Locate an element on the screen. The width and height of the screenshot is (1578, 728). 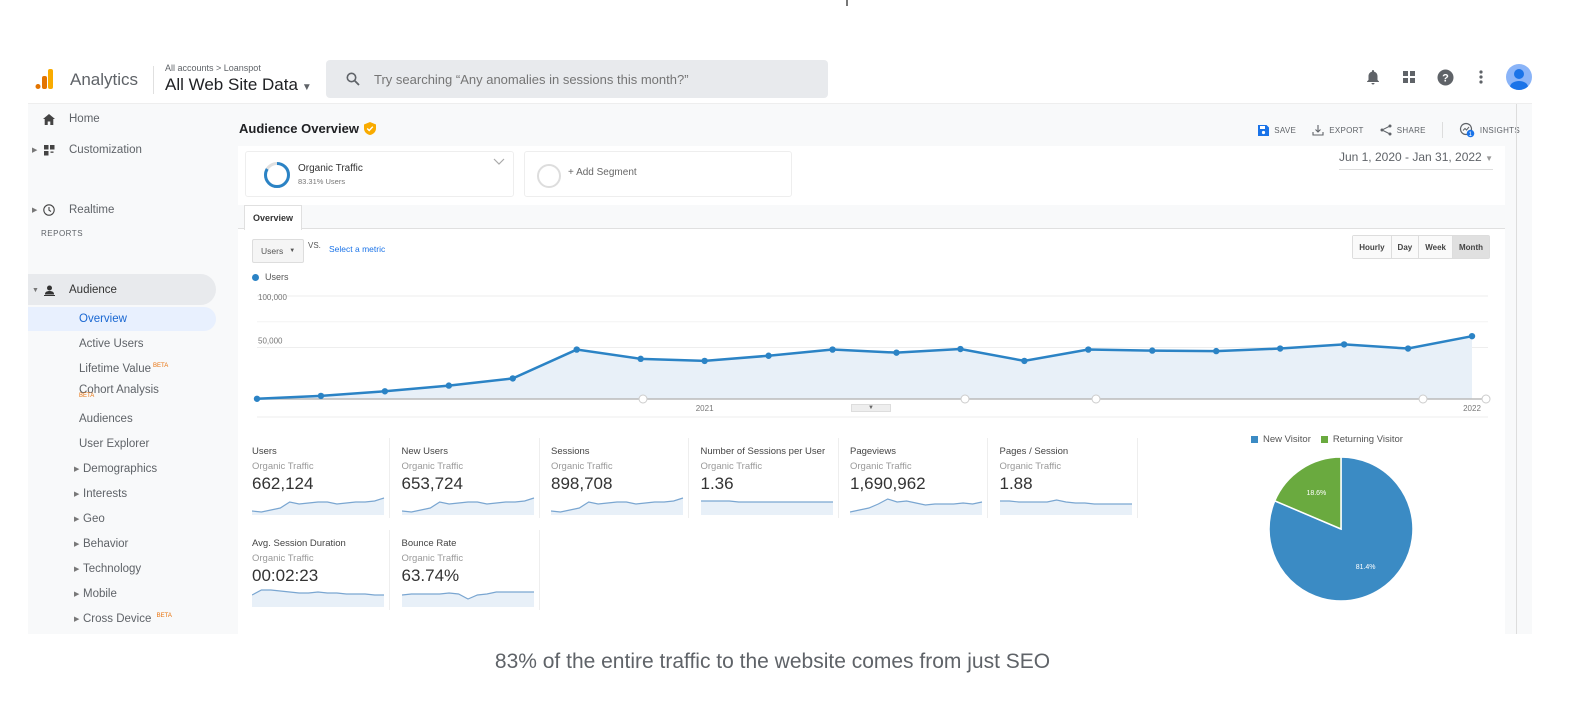
chevron-down-icon is located at coordinates (499, 162).